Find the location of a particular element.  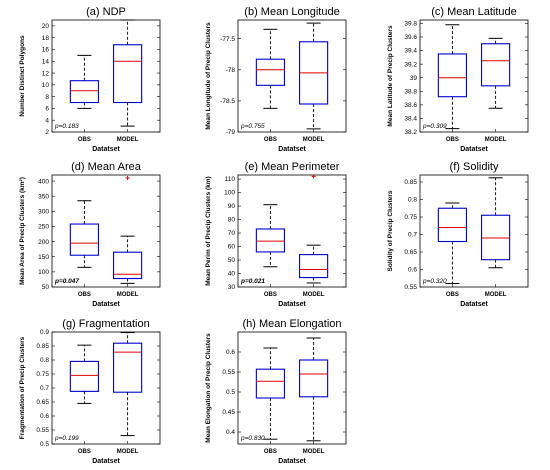

panel-title: (a) NDP is located at coordinates (106, 12).